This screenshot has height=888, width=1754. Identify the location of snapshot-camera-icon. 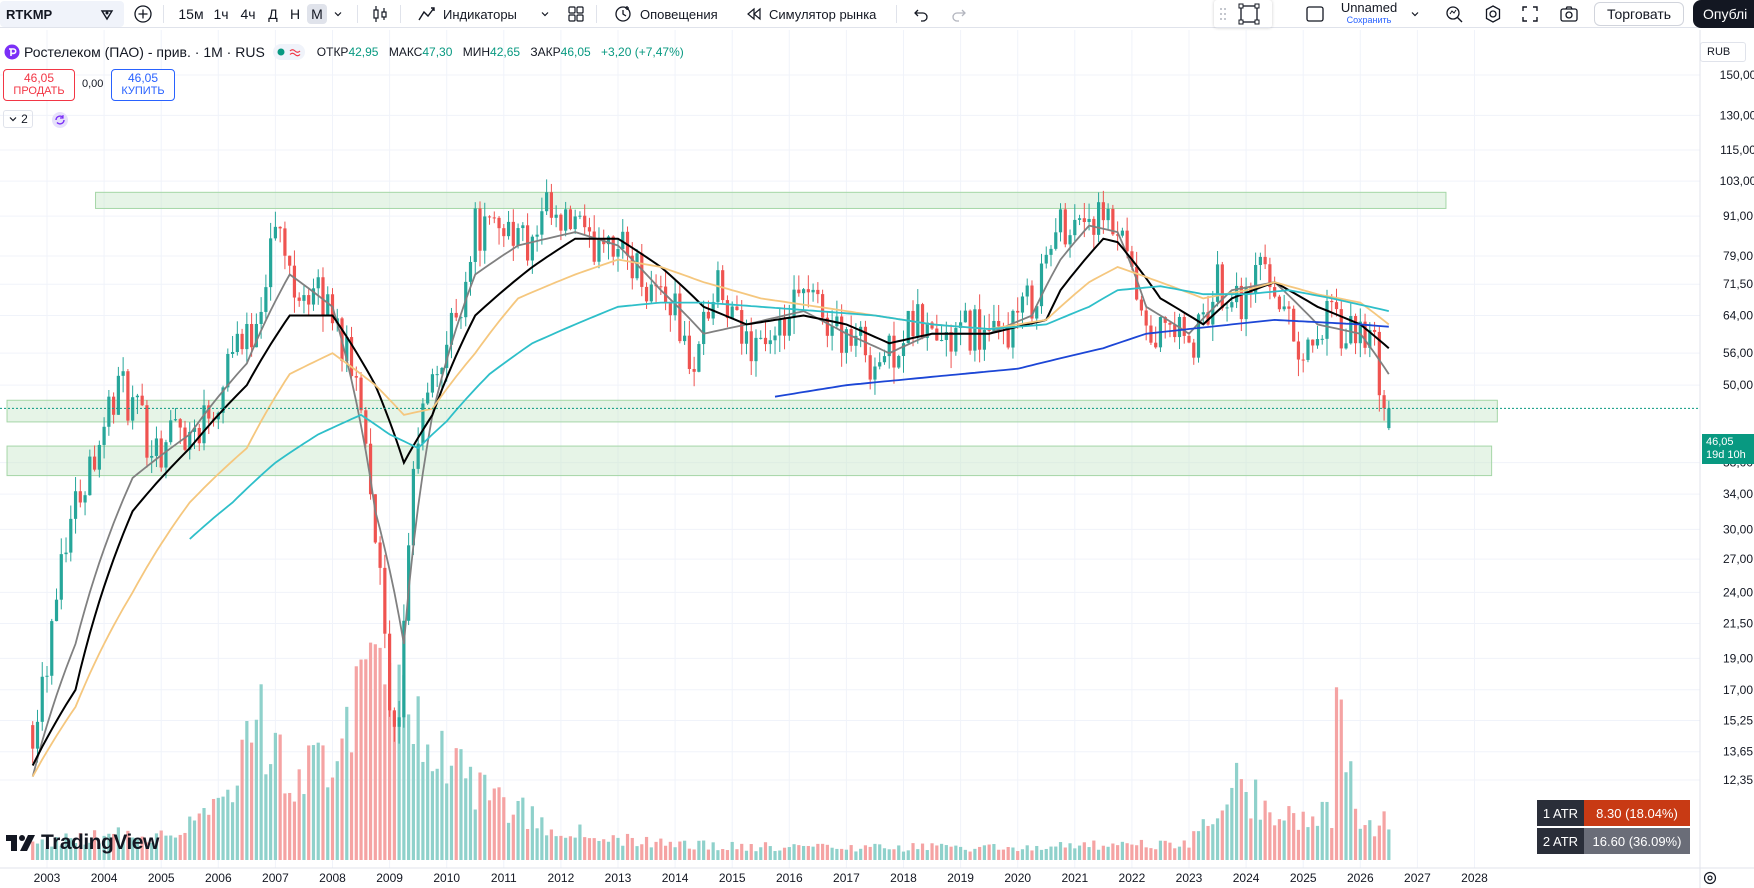
(1569, 14).